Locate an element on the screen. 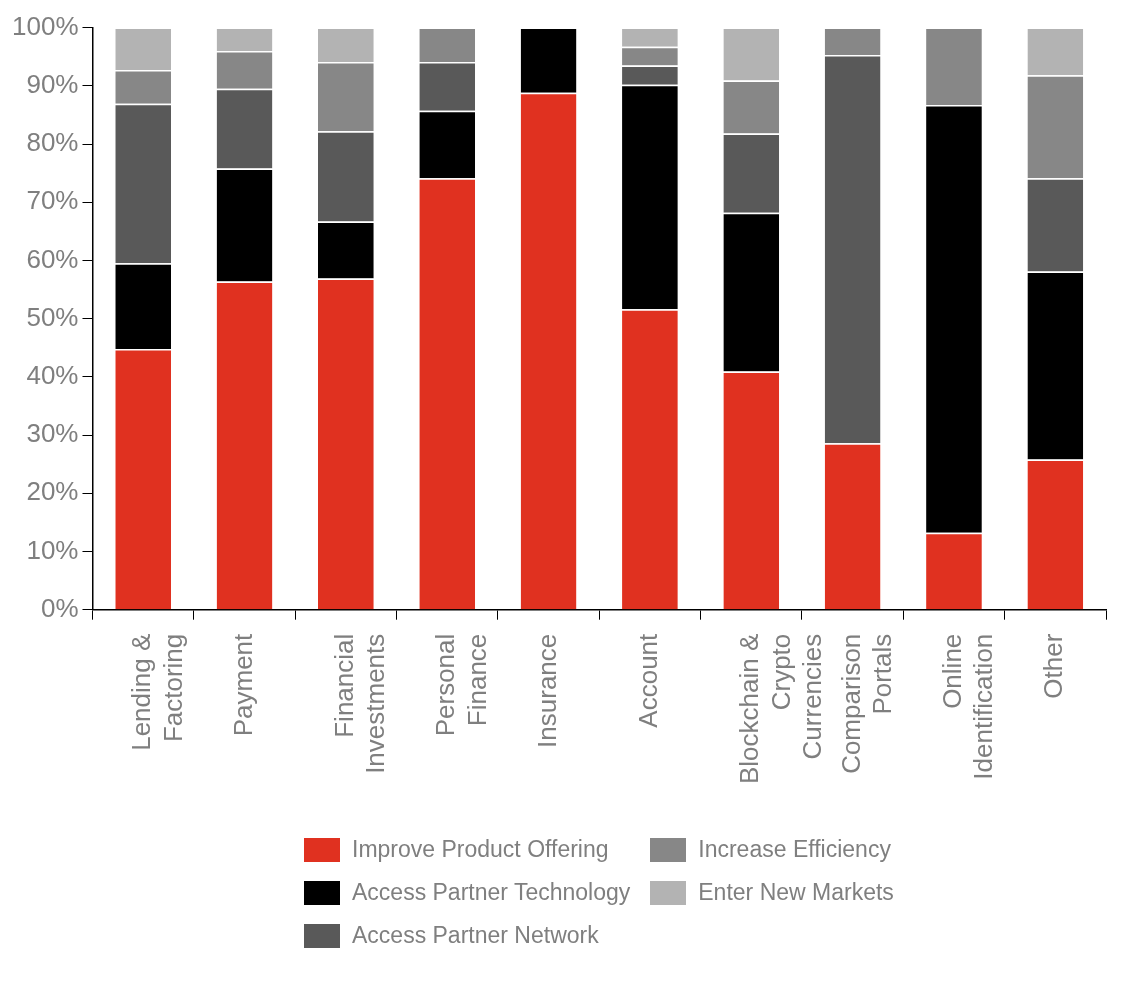 This screenshot has height=982, width=1126. legend-label: Access Partner Technology is located at coordinates (491, 892).